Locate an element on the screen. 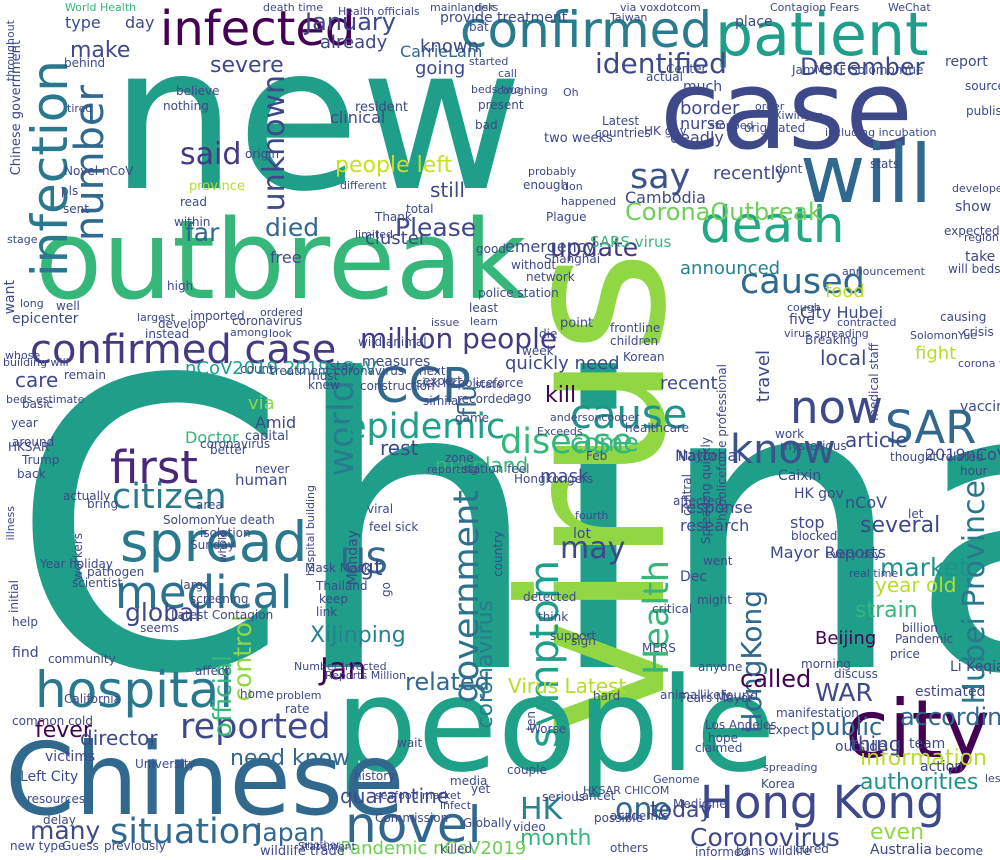 The width and height of the screenshot is (1000, 860). cloud-word: work is located at coordinates (790, 434).